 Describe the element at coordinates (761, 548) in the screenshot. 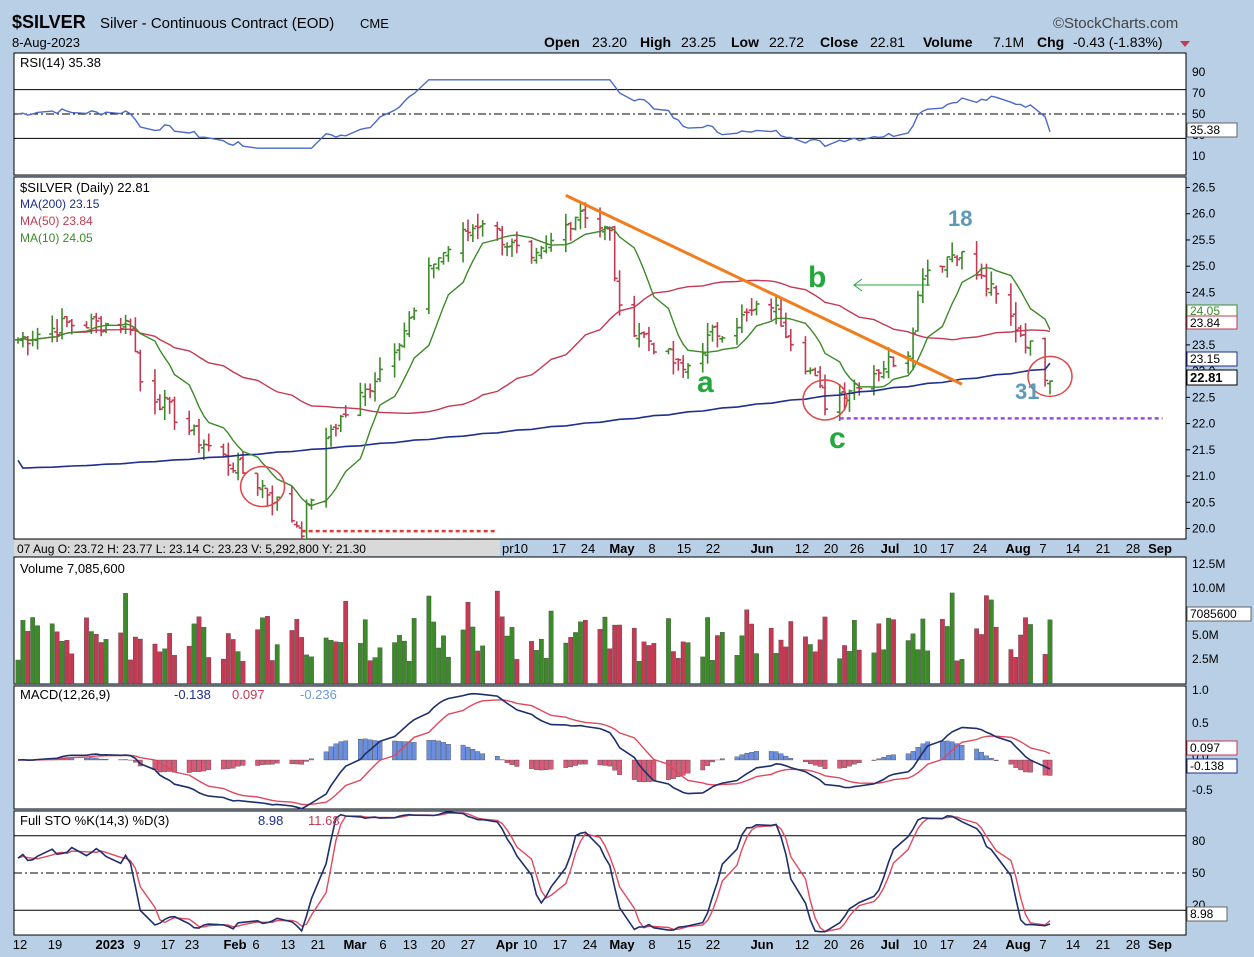

I see `mid-axis-label: Jun` at that location.